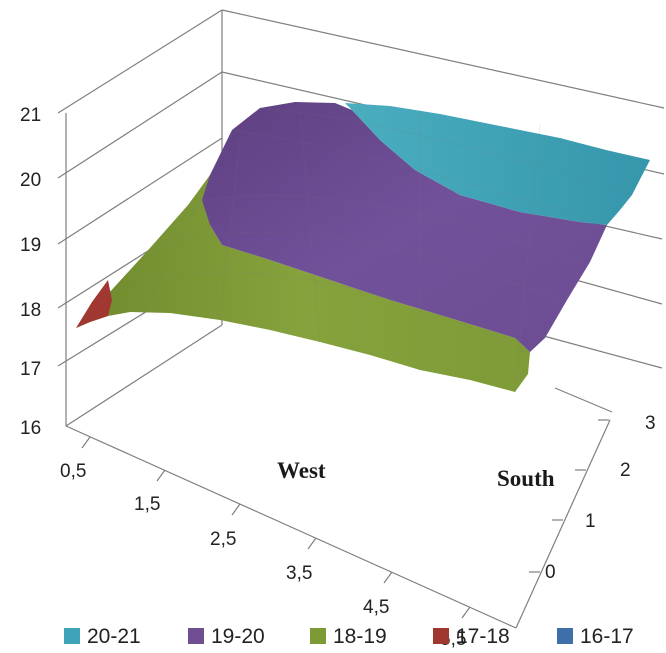 The height and width of the screenshot is (653, 666). I want to click on x-tick-label: 4,5, so click(376, 607).